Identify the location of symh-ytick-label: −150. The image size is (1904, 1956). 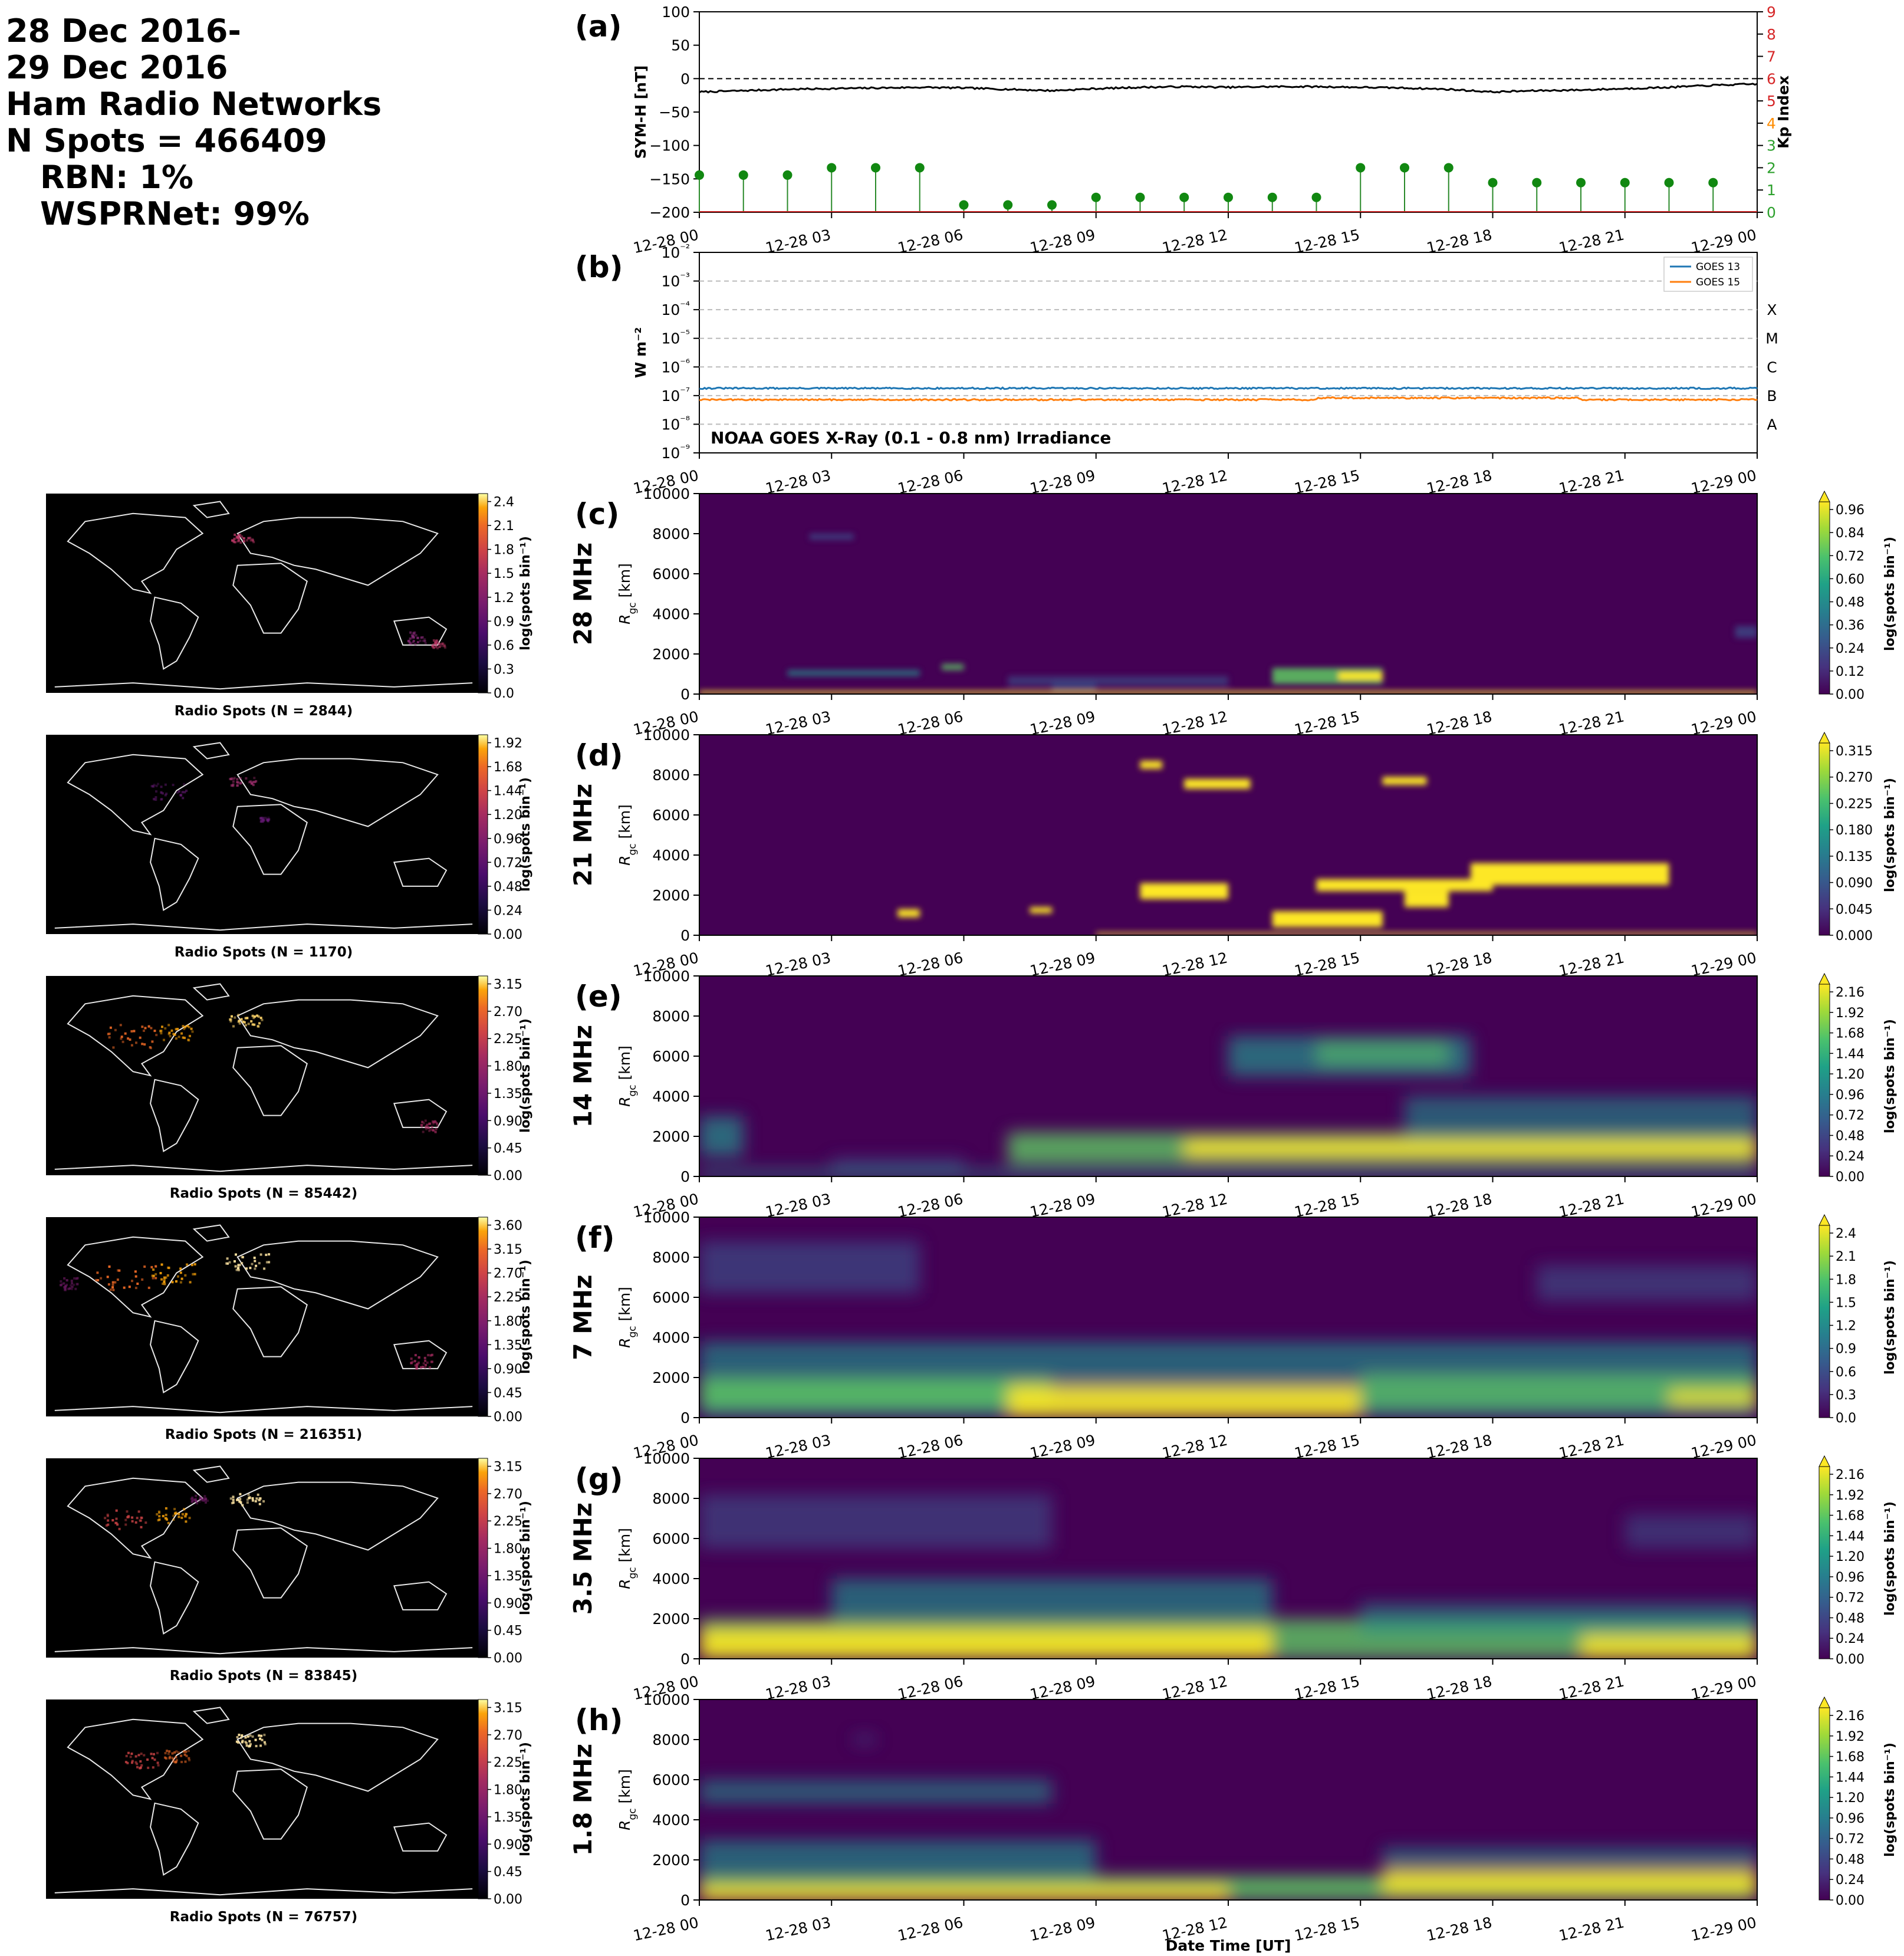
(669, 179).